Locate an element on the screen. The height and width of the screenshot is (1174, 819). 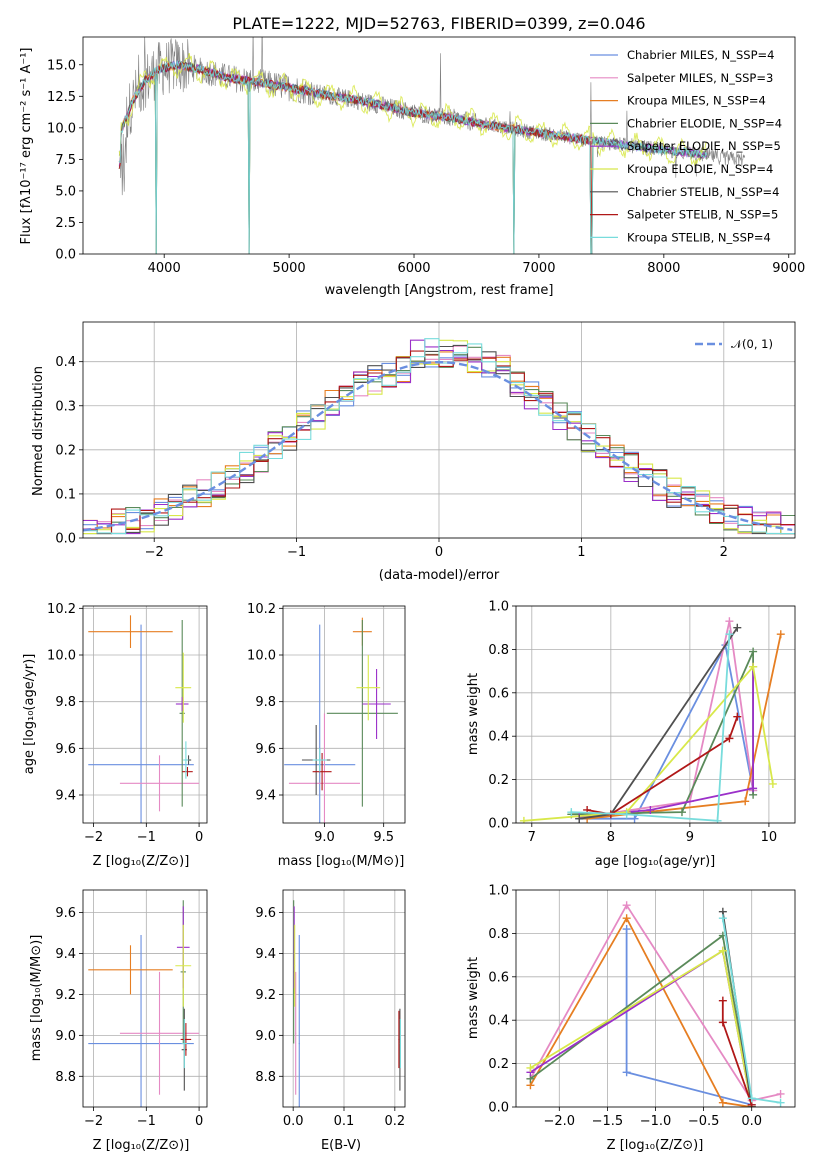
age_vs_Z-ytick-label: 10.2 is located at coordinates (61, 609).